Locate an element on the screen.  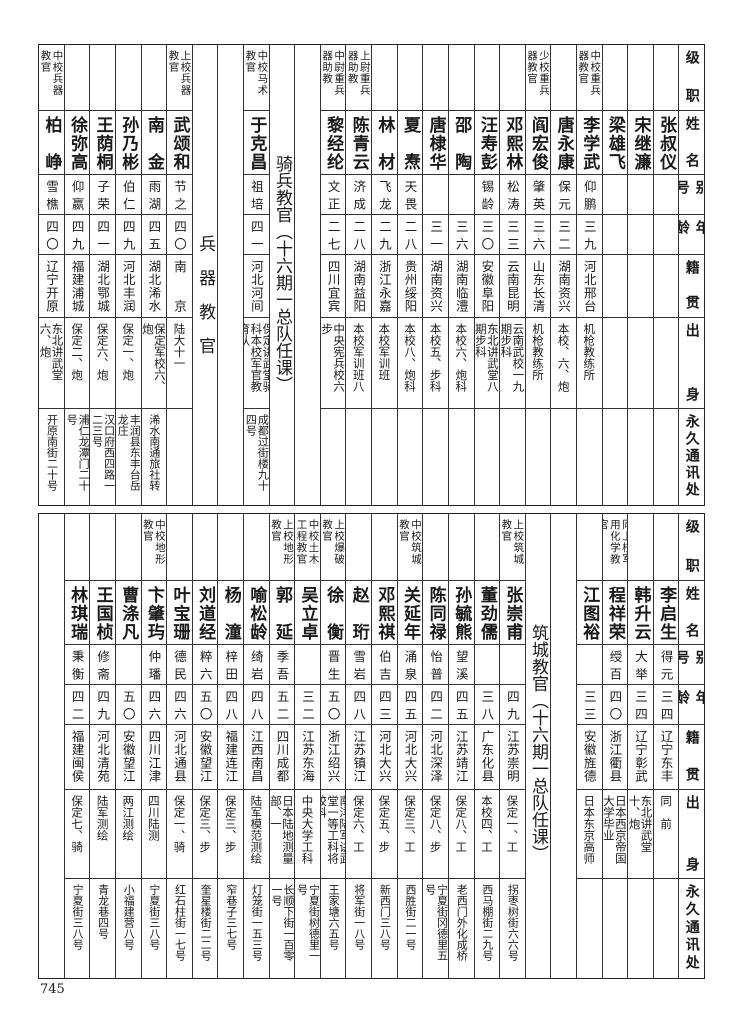
addr-text: 奎星楼街二二号 is located at coordinates (206, 923).